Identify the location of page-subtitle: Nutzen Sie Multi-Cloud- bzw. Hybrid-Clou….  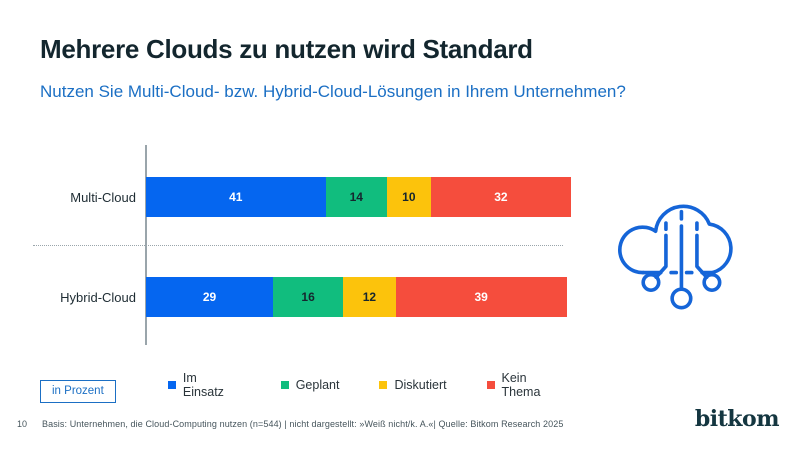
(333, 91).